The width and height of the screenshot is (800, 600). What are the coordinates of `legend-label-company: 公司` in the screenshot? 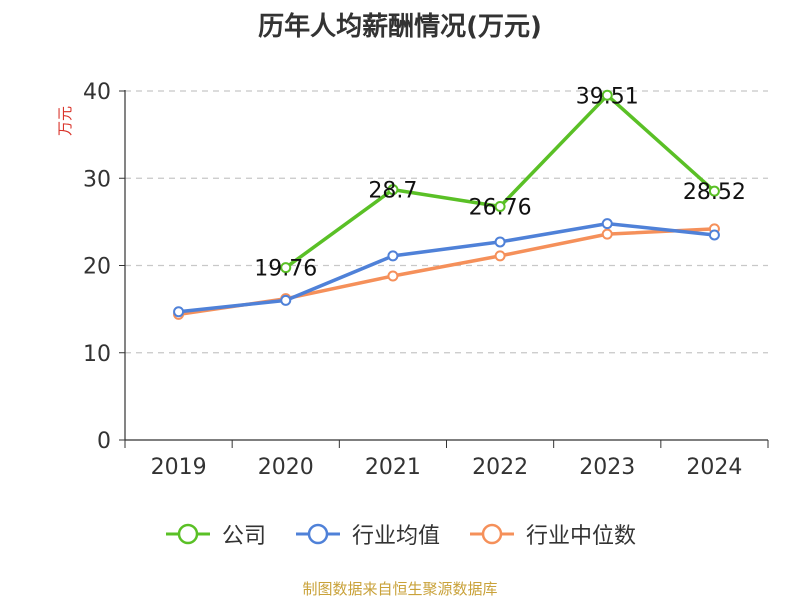 It's located at (243, 536).